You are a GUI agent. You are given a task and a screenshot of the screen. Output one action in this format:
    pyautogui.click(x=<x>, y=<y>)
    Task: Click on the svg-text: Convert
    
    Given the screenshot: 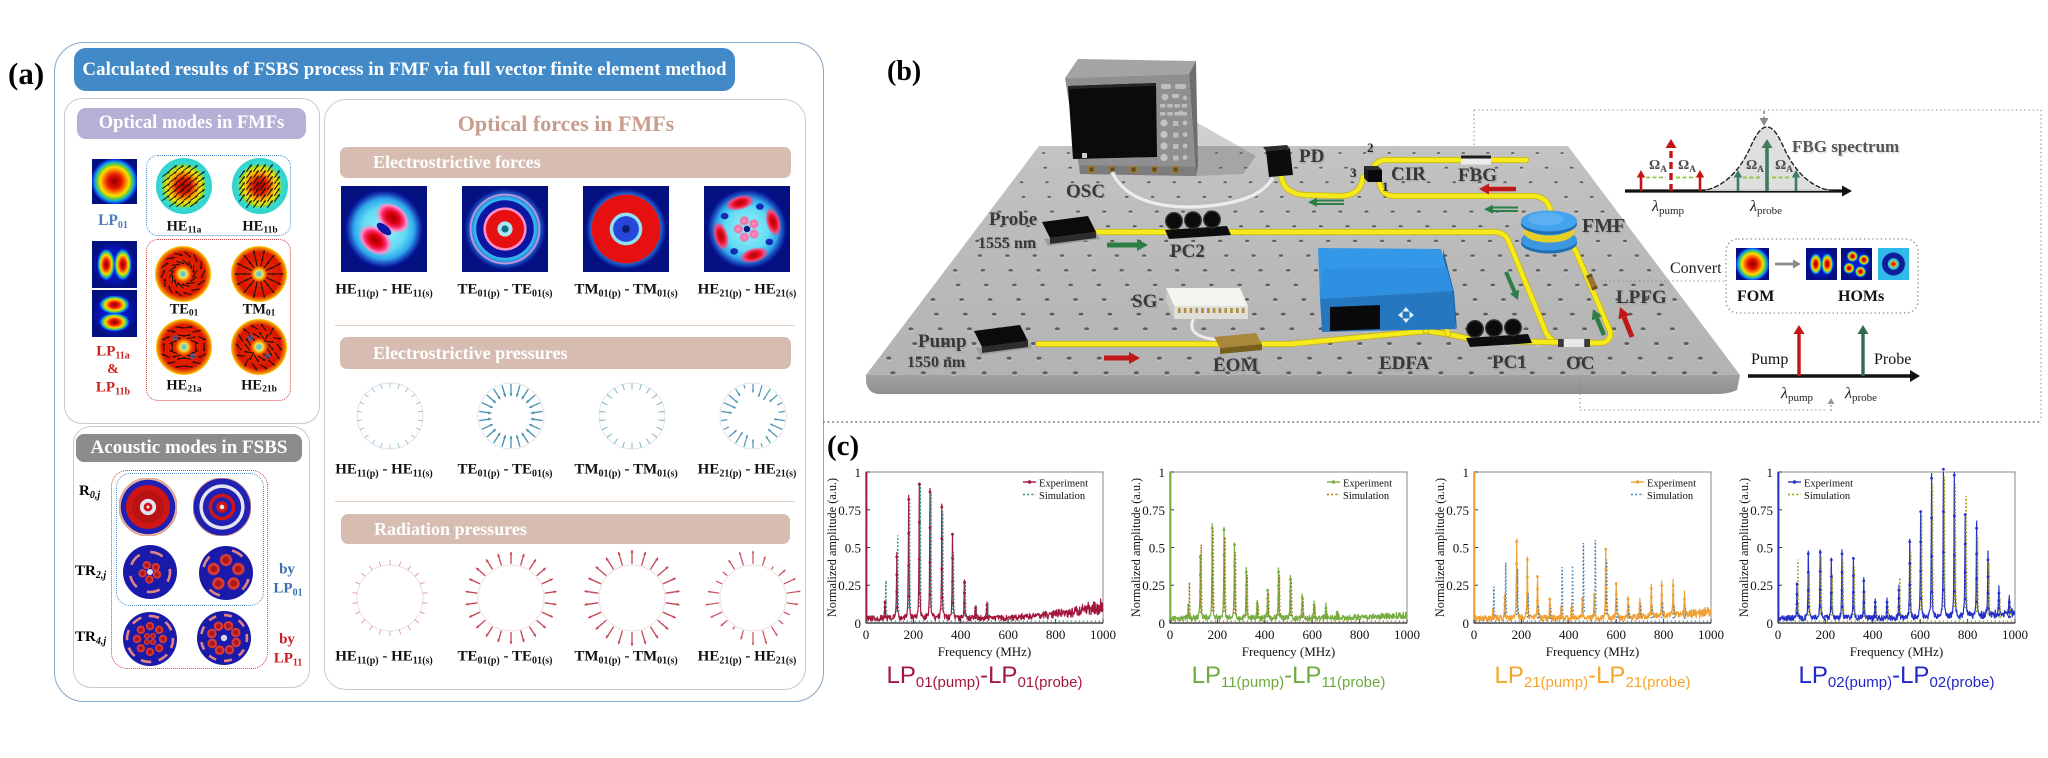 What is the action you would take?
    pyautogui.click(x=1696, y=268)
    